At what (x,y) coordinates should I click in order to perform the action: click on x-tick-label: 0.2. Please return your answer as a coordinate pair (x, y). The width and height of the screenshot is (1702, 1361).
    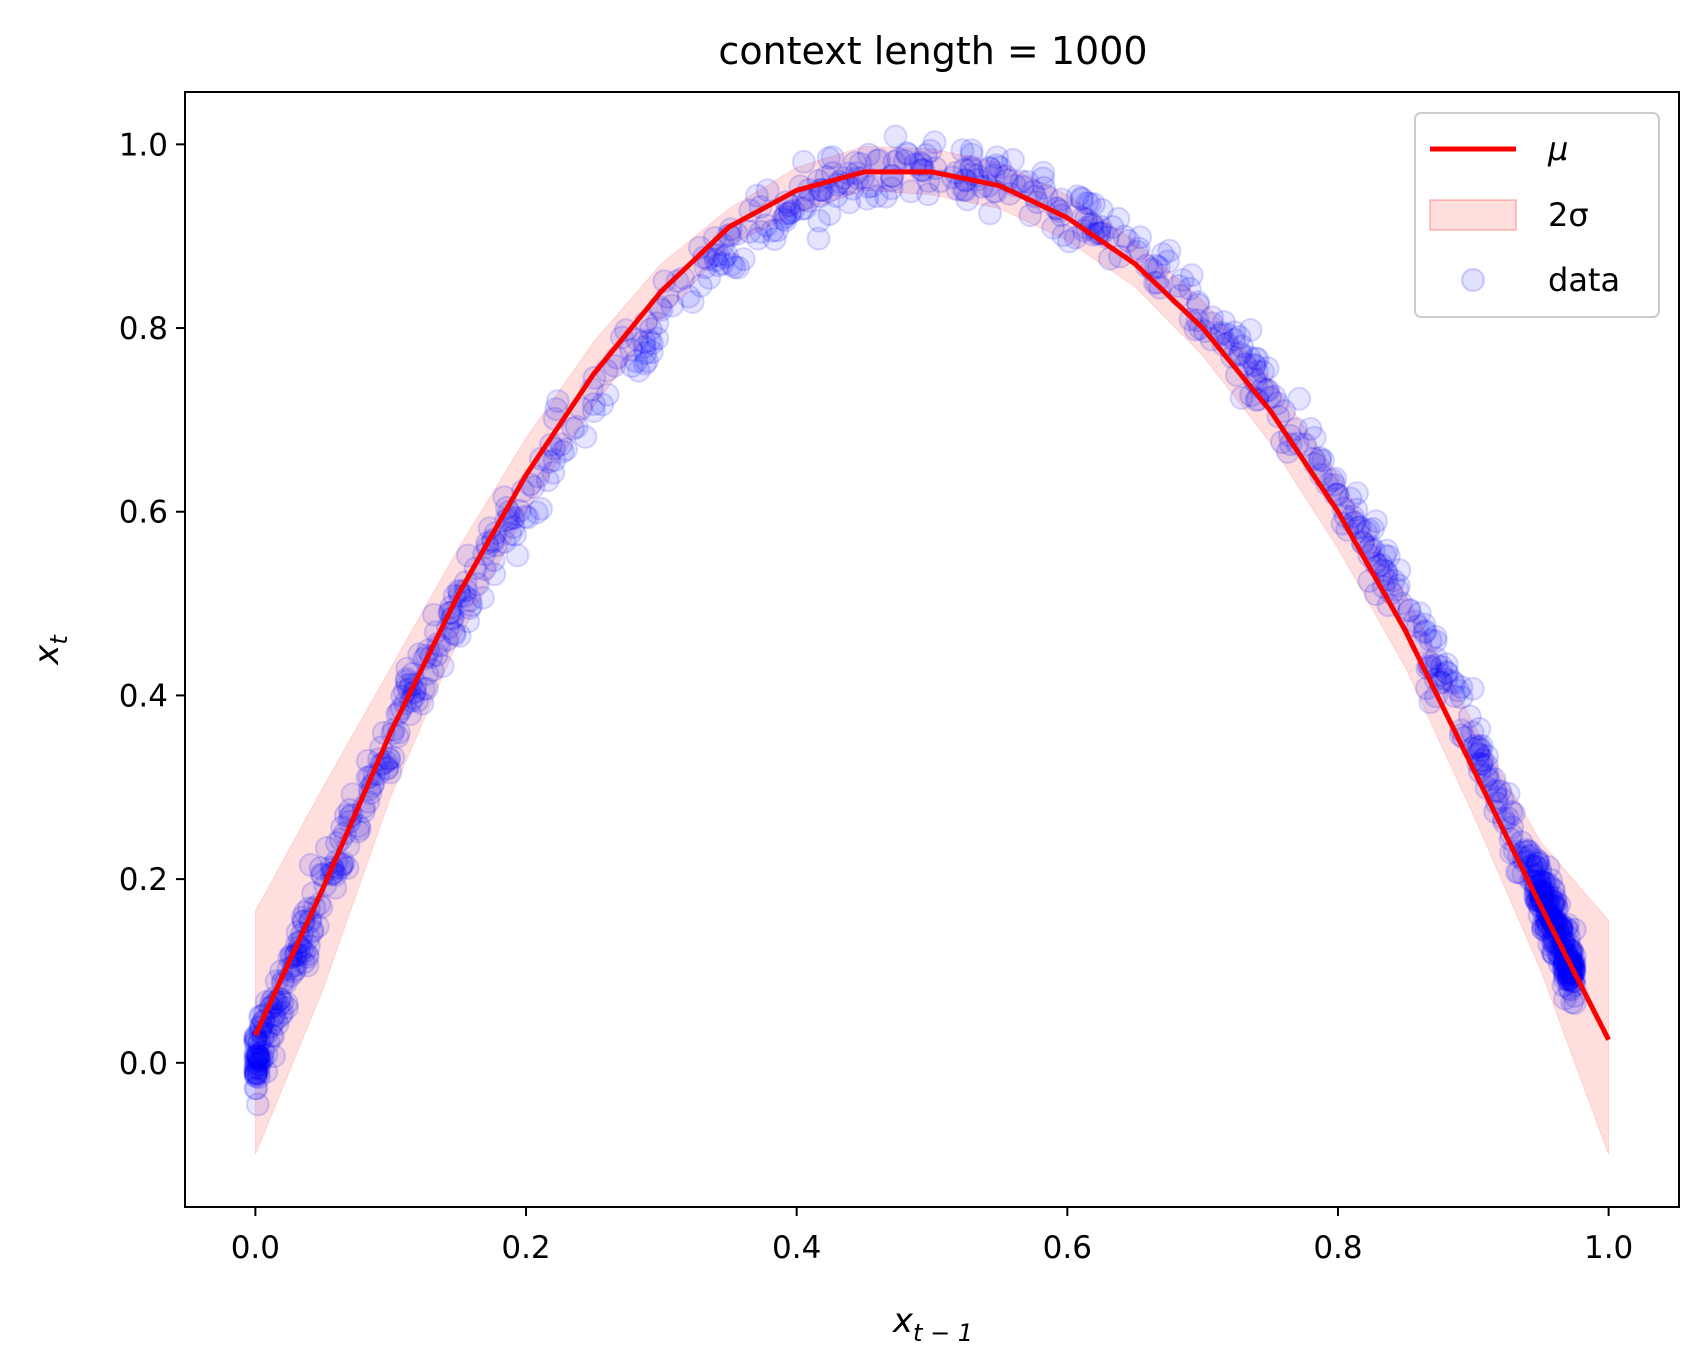
    Looking at the image, I should click on (525, 1248).